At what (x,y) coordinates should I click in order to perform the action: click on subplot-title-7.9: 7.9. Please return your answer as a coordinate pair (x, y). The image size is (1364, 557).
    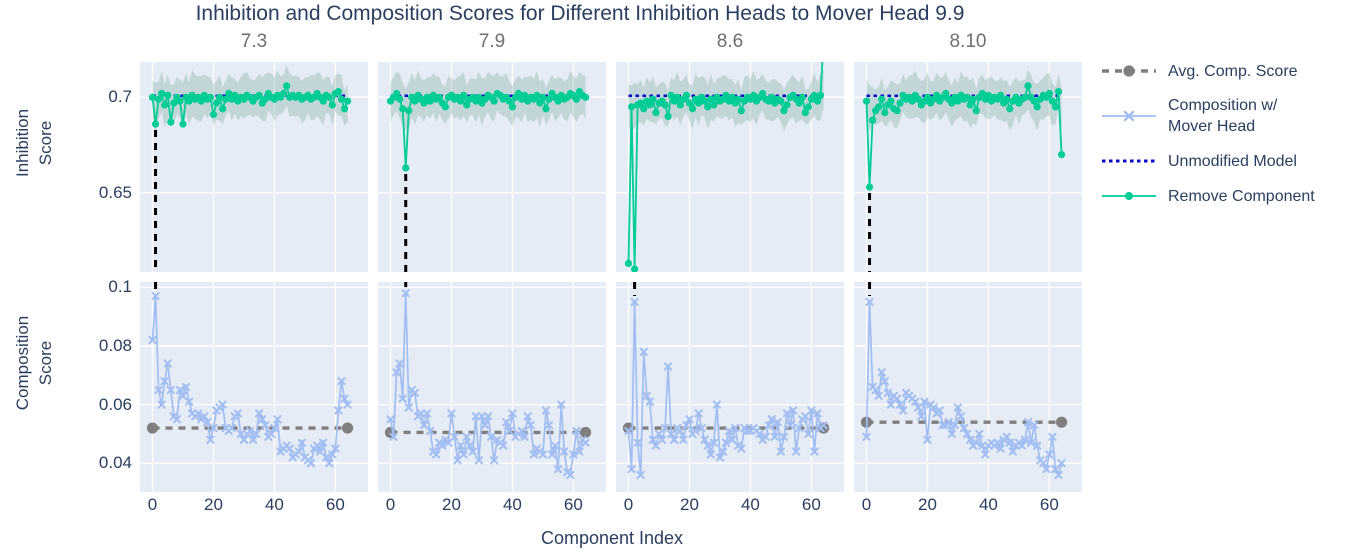
    Looking at the image, I should click on (492, 41).